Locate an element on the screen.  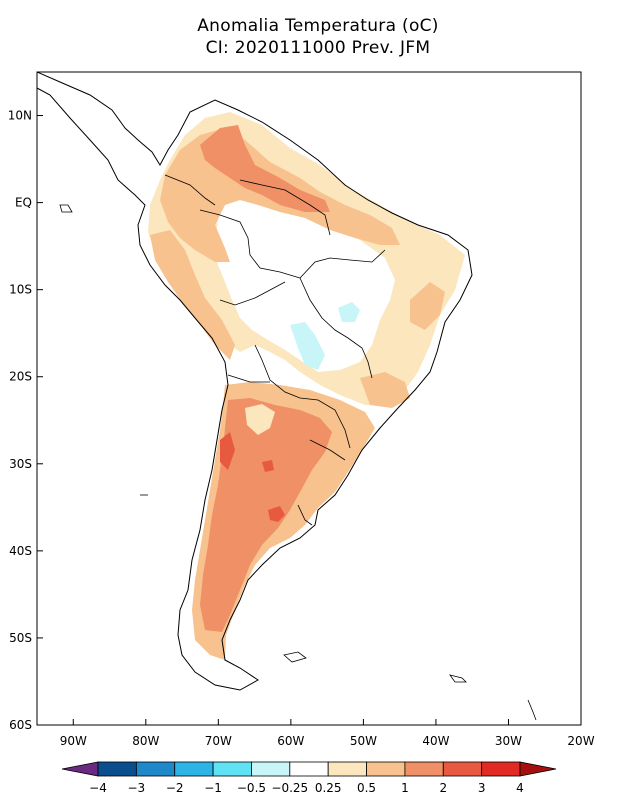
latitude-axis: 10N EQ 10S 20S 30S 40S 50S 60S is located at coordinates (25, 420).